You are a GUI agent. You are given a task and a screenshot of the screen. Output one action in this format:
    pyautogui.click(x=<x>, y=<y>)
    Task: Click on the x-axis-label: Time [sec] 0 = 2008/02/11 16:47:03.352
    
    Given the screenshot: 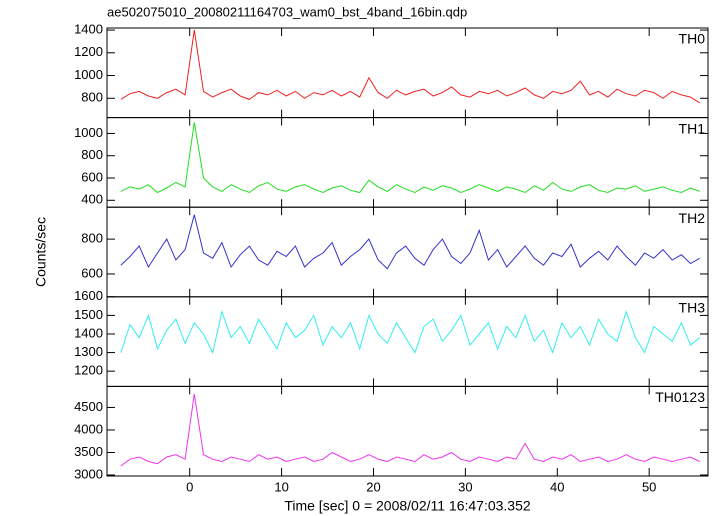 What is the action you would take?
    pyautogui.click(x=407, y=506)
    